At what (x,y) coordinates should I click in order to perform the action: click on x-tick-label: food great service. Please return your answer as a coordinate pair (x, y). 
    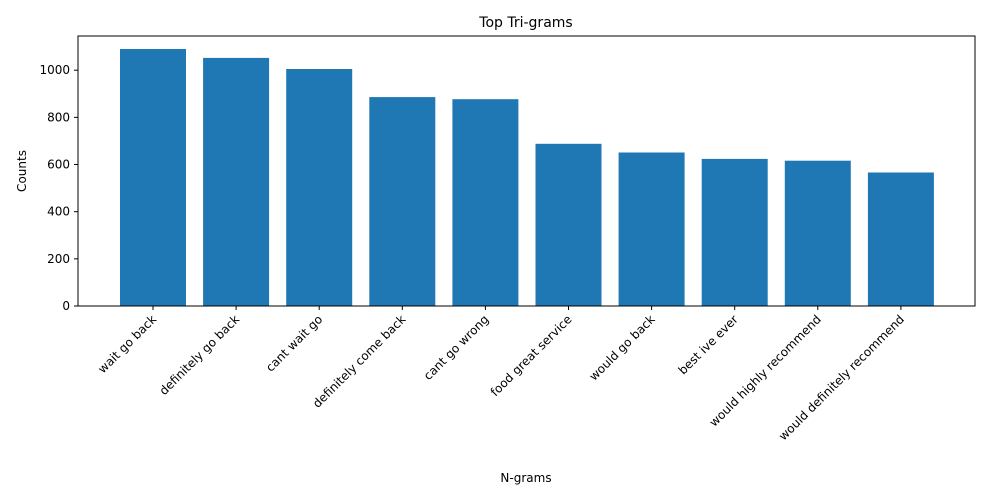
    Looking at the image, I should click on (531, 355).